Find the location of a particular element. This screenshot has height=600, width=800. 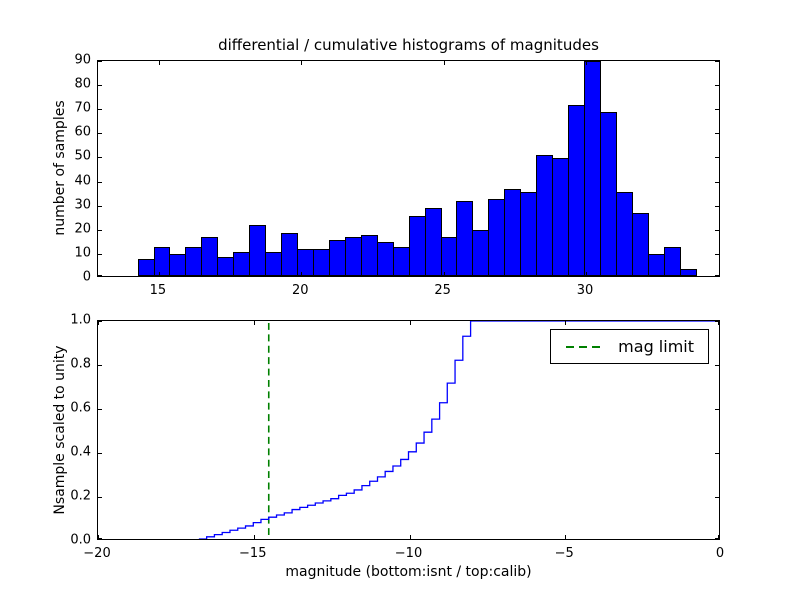

cumulative-xtick-label: −15 is located at coordinates (253, 553).